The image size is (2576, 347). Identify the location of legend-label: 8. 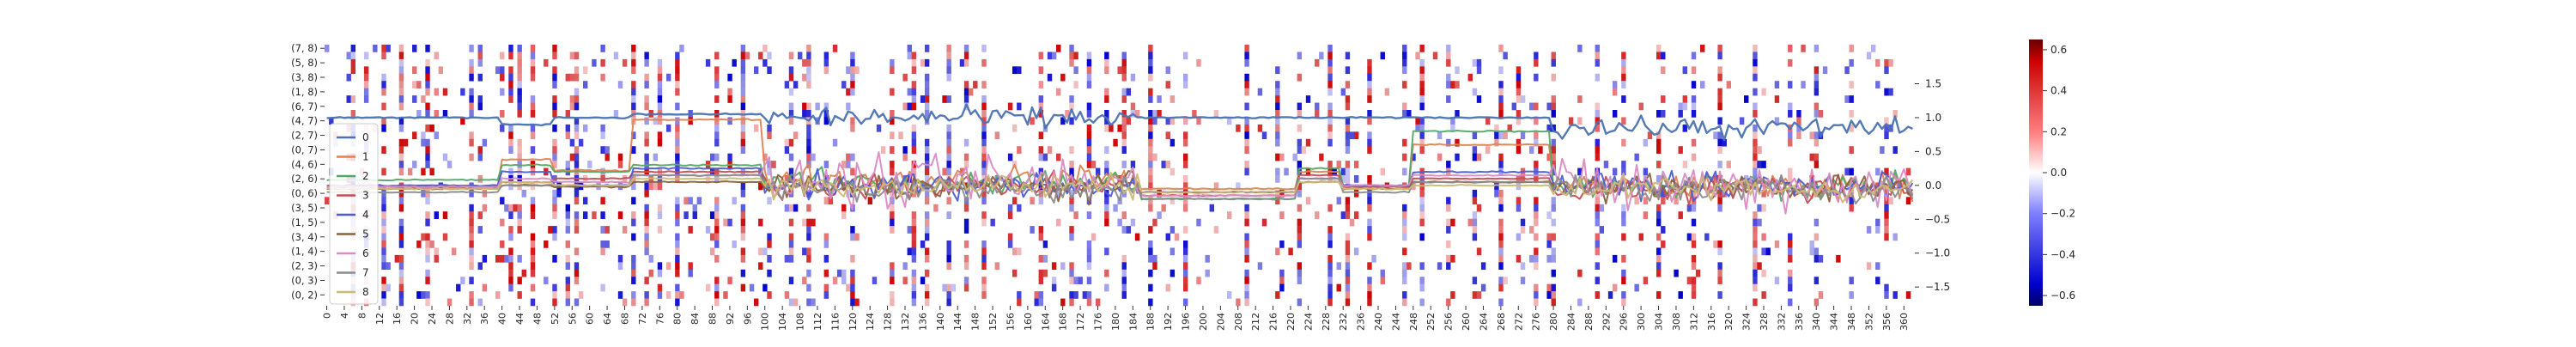
(366, 292).